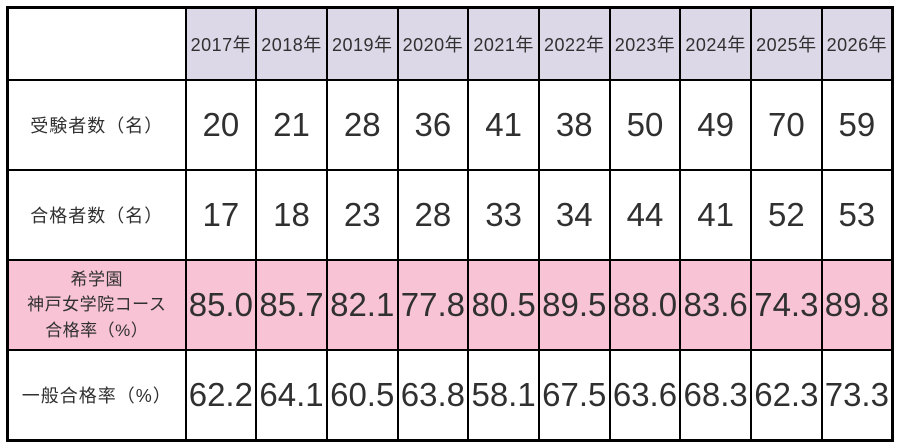 The image size is (900, 448). I want to click on year-header-2022: 2022年, so click(574, 43).